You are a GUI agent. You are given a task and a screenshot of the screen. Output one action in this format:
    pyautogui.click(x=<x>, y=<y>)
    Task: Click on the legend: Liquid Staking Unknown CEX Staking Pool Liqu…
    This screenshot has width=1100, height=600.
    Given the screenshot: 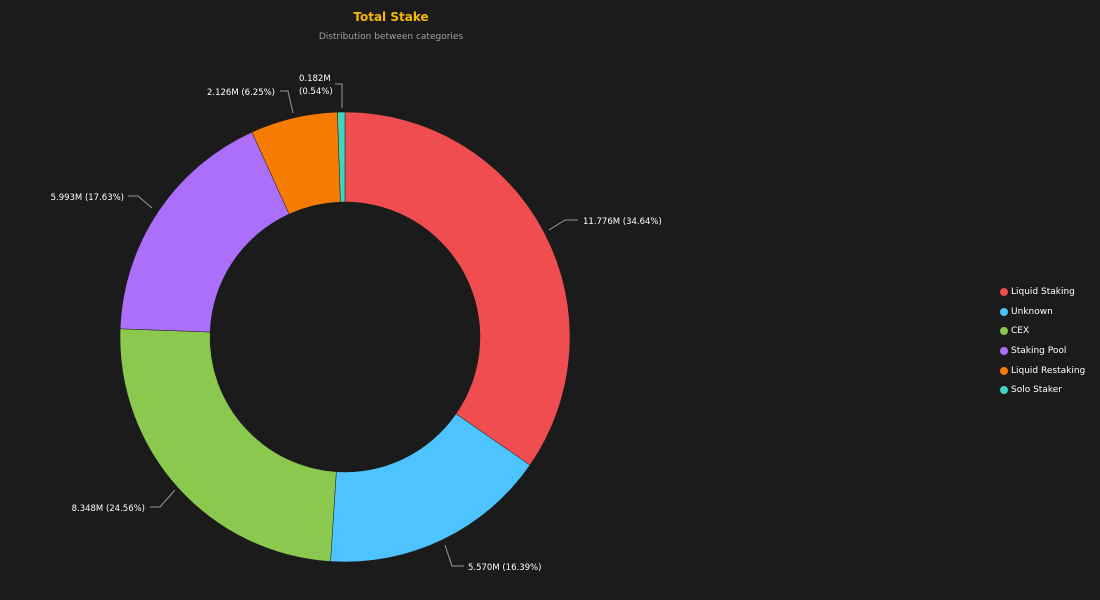 What is the action you would take?
    pyautogui.click(x=1042, y=341)
    